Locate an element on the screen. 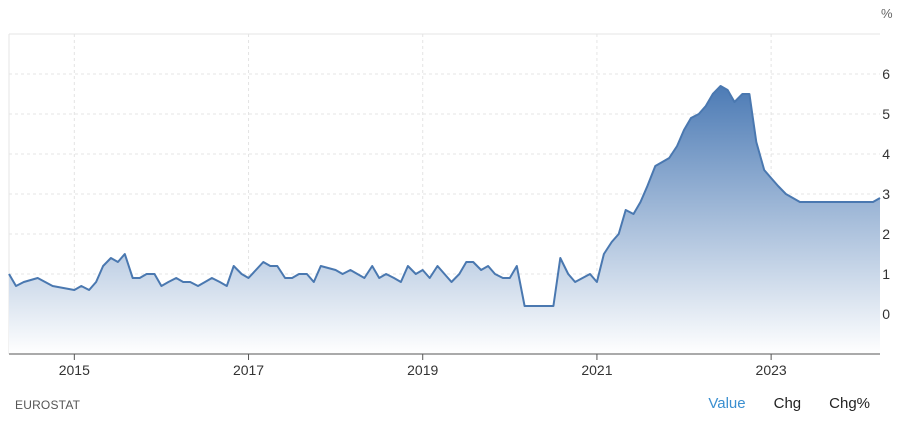 The width and height of the screenshot is (900, 422). x-tick-label-2023: 2023 is located at coordinates (771, 370).